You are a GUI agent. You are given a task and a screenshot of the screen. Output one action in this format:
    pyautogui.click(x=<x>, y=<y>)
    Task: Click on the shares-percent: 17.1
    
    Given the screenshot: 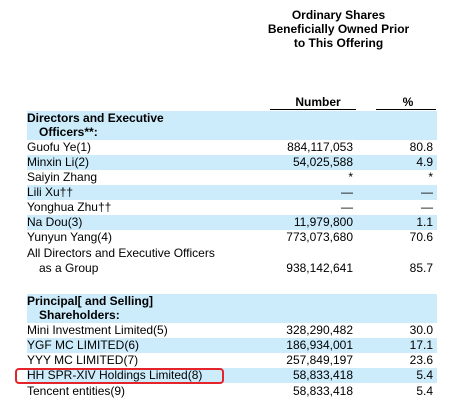 What is the action you would take?
    pyautogui.click(x=421, y=345)
    